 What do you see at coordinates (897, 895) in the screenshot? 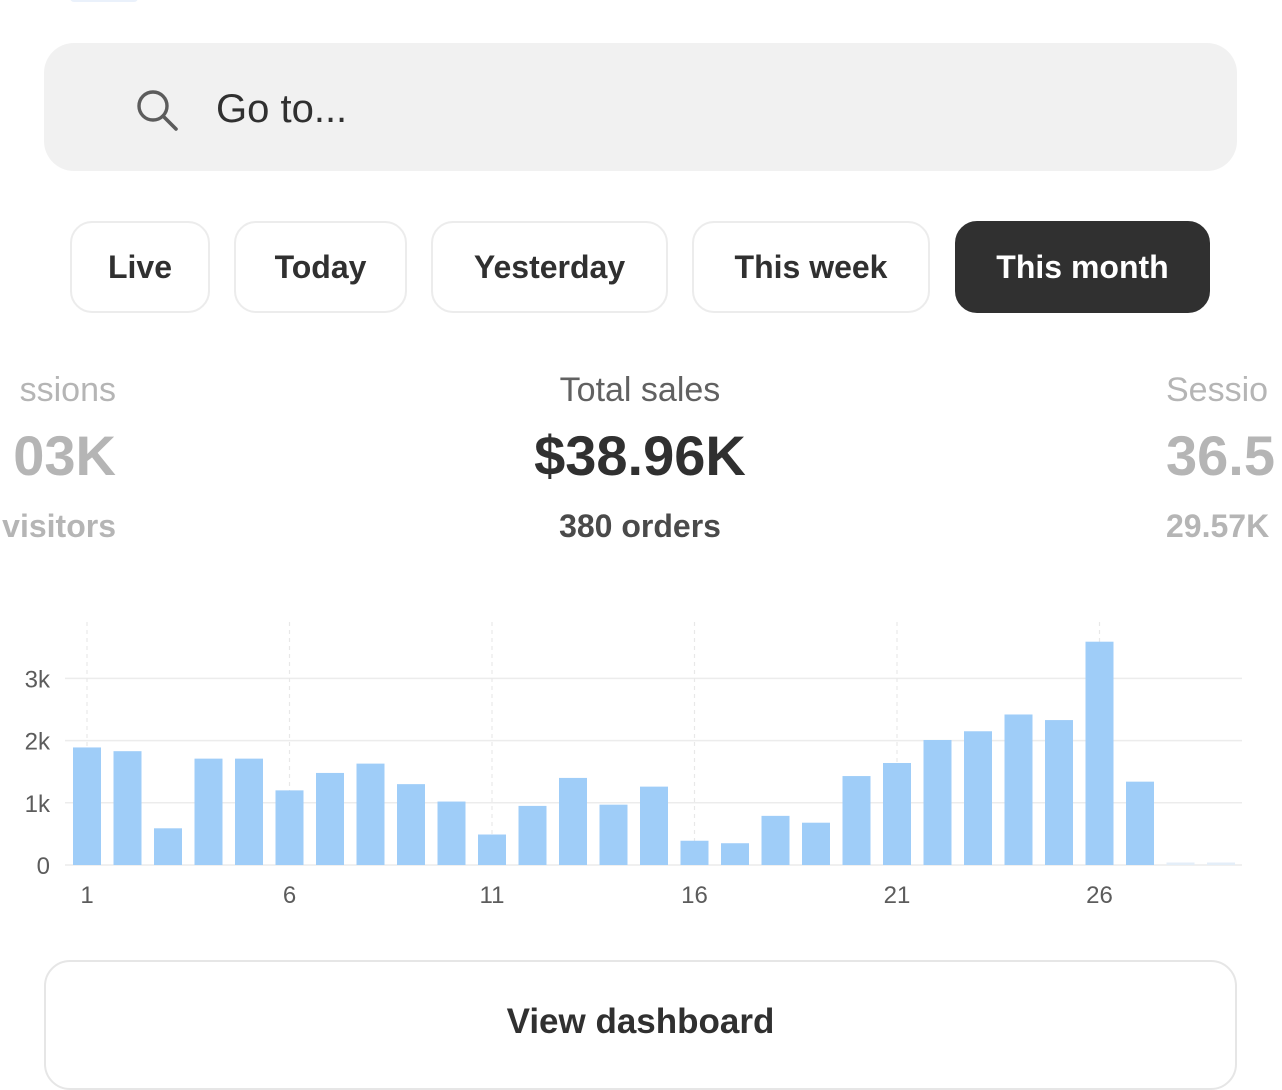
I see `x-tick-label: 21` at bounding box center [897, 895].